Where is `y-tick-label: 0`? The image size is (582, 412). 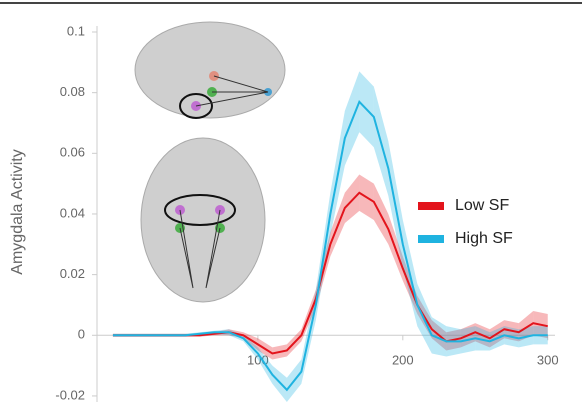
y-tick-label: 0 is located at coordinates (81, 334).